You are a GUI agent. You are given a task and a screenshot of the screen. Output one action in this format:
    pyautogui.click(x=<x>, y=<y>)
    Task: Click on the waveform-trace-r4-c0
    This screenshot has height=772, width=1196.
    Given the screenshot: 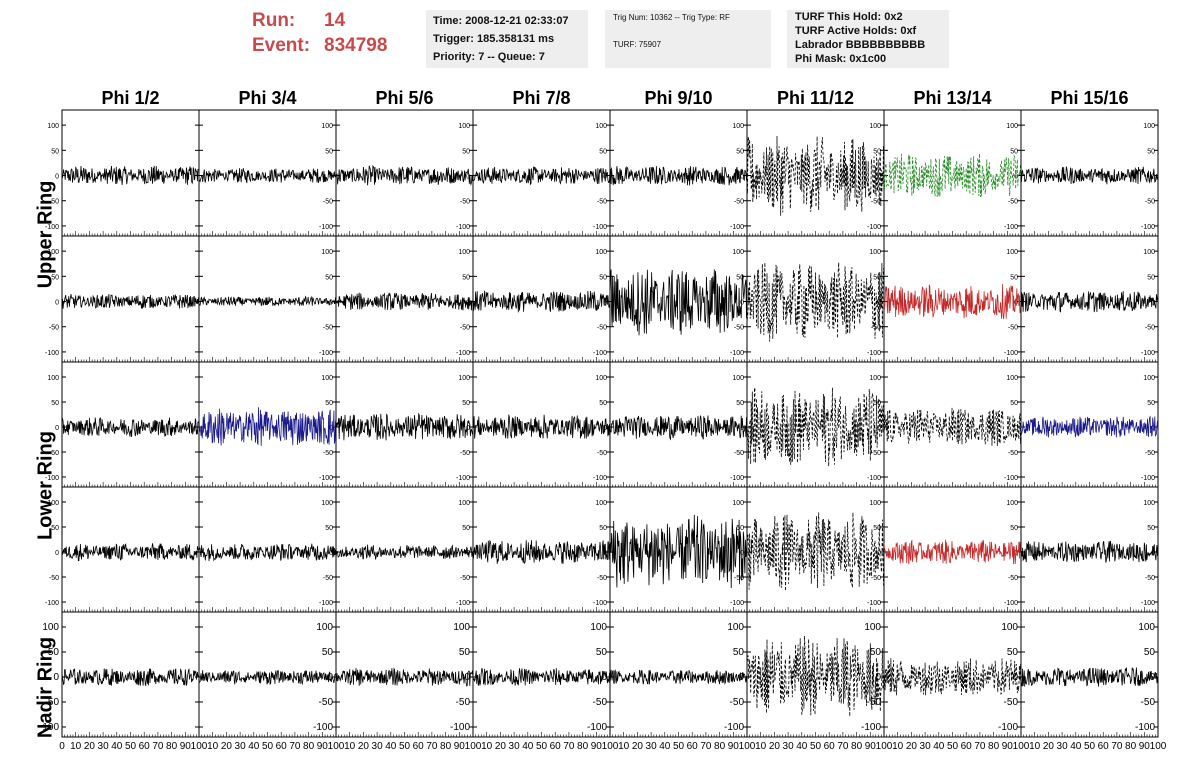 What is the action you would take?
    pyautogui.click(x=130, y=677)
    